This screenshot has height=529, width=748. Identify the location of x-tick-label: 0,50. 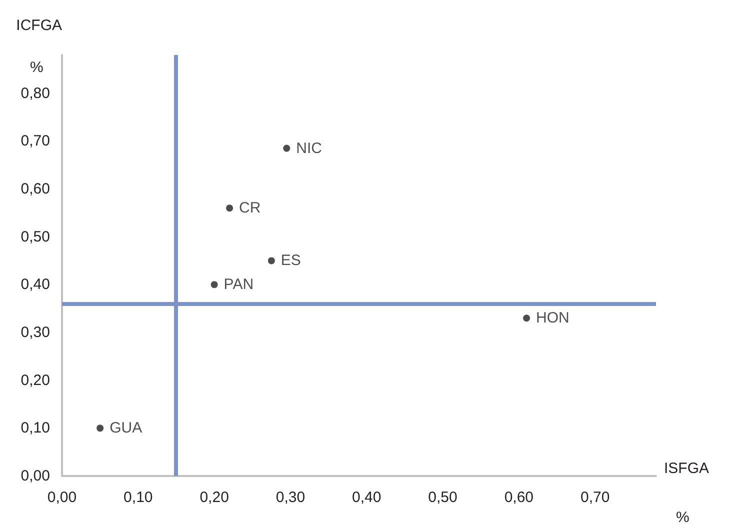
(443, 497).